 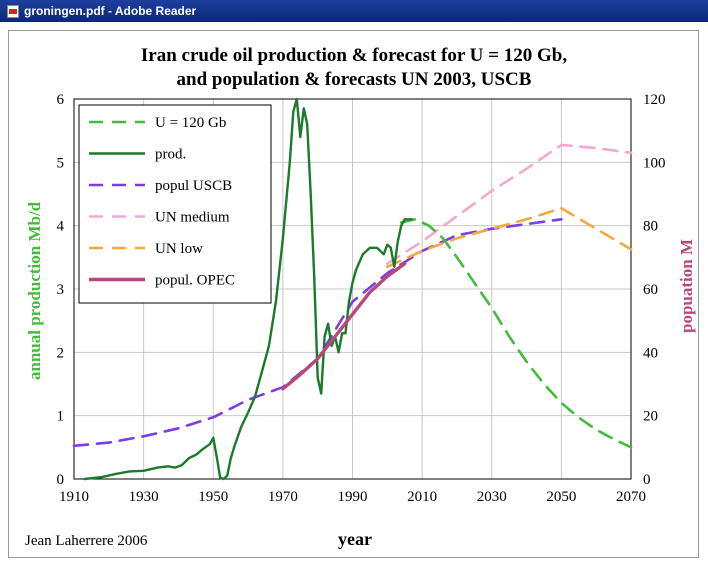 What do you see at coordinates (61, 480) in the screenshot?
I see `y-left-tick-label: 0` at bounding box center [61, 480].